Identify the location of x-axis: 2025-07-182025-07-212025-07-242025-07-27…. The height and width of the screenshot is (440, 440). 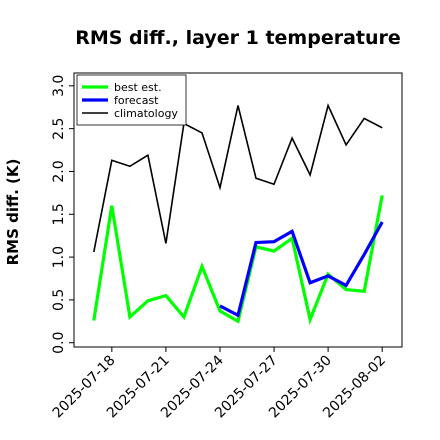
(219, 384).